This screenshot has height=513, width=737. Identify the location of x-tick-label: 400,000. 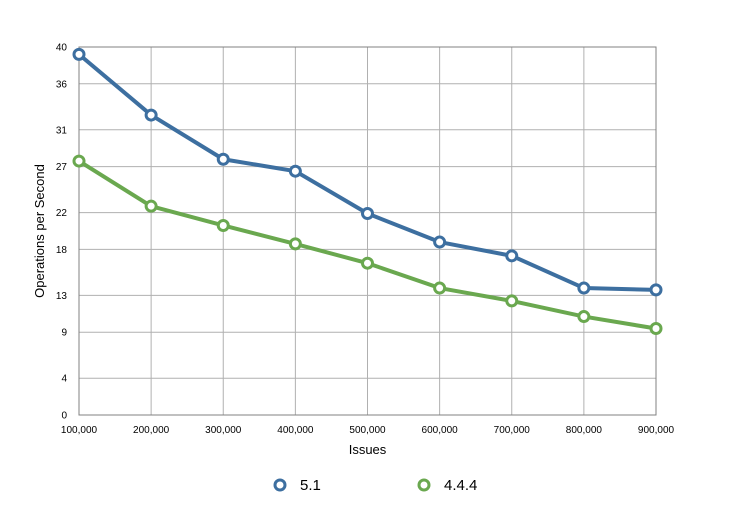
(295, 430).